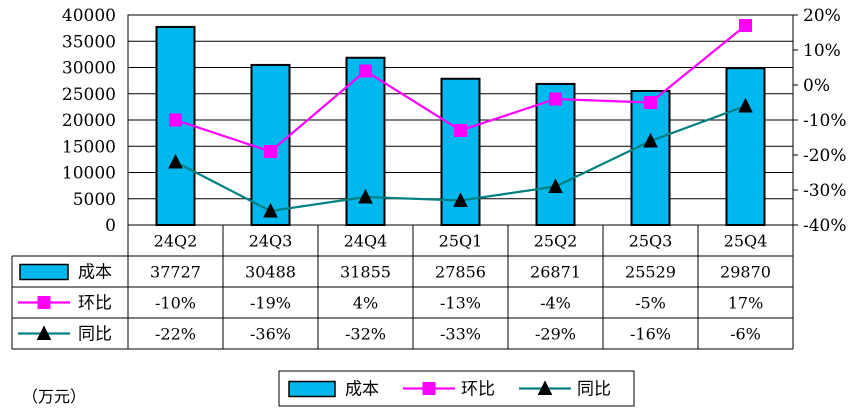  I want to click on square-marker-24Q3, so click(270, 151).